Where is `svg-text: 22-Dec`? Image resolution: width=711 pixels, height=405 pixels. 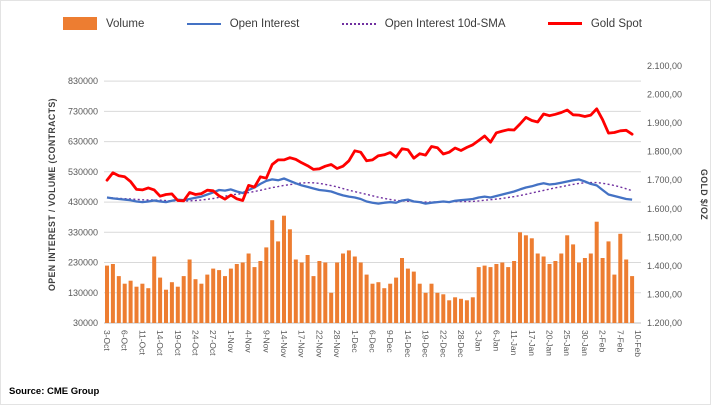
svg-text: 22-Dec is located at coordinates (443, 344).